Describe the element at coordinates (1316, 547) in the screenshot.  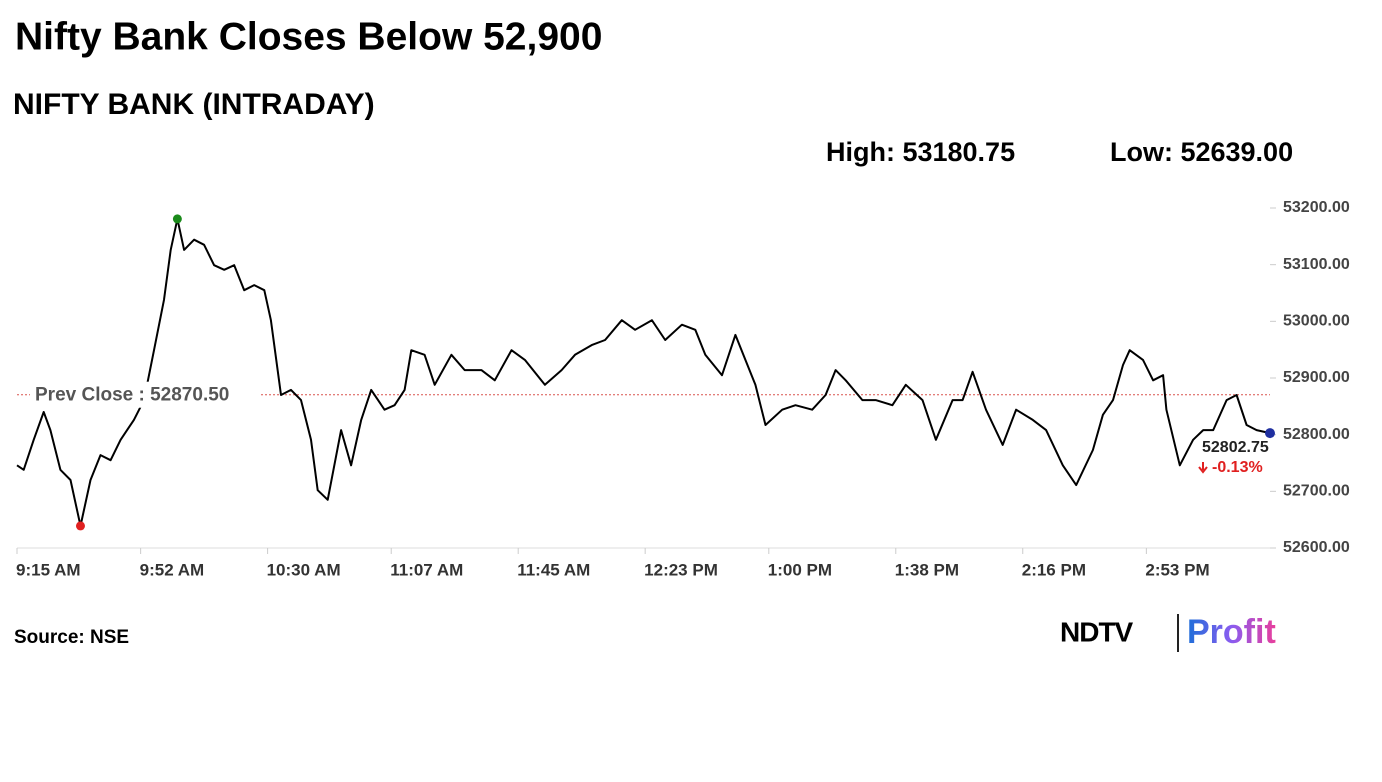
I see `y-tick-label: 52600.00` at that location.